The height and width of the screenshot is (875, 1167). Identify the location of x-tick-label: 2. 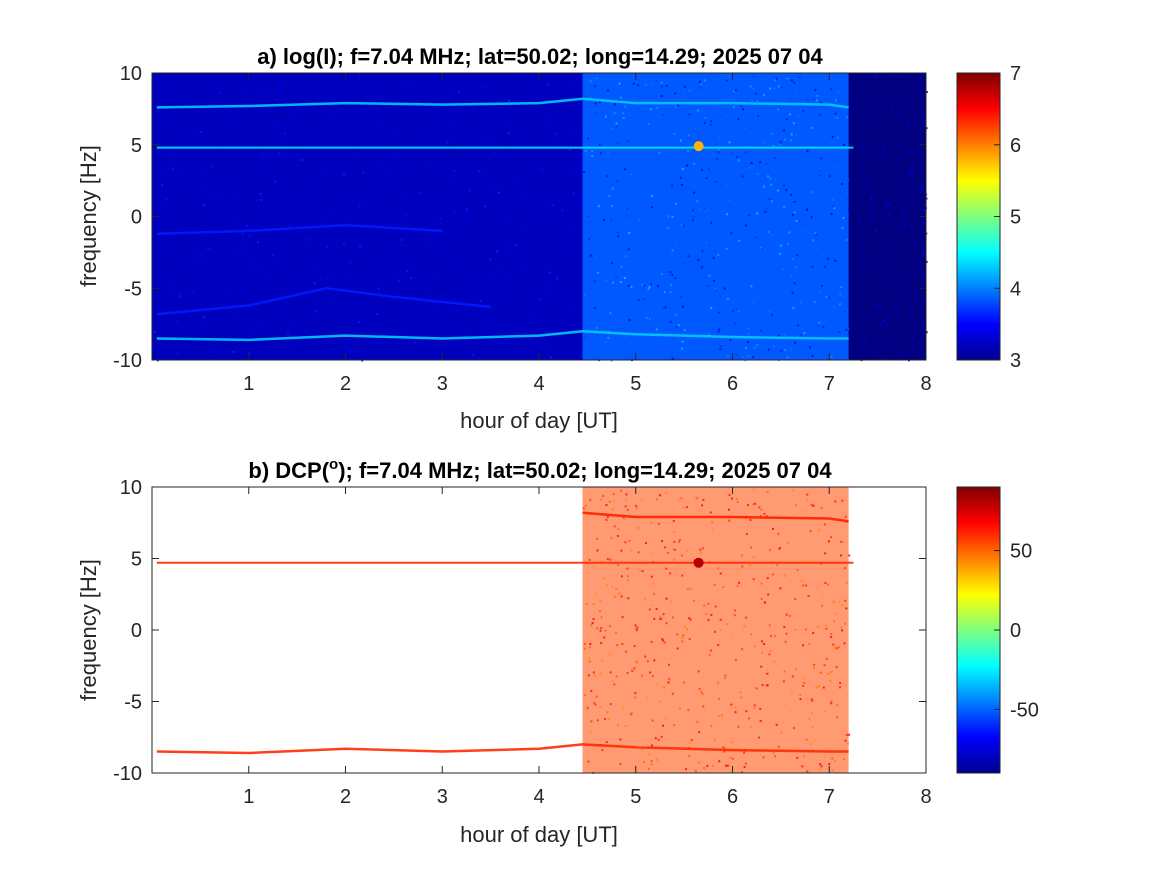
(345, 797).